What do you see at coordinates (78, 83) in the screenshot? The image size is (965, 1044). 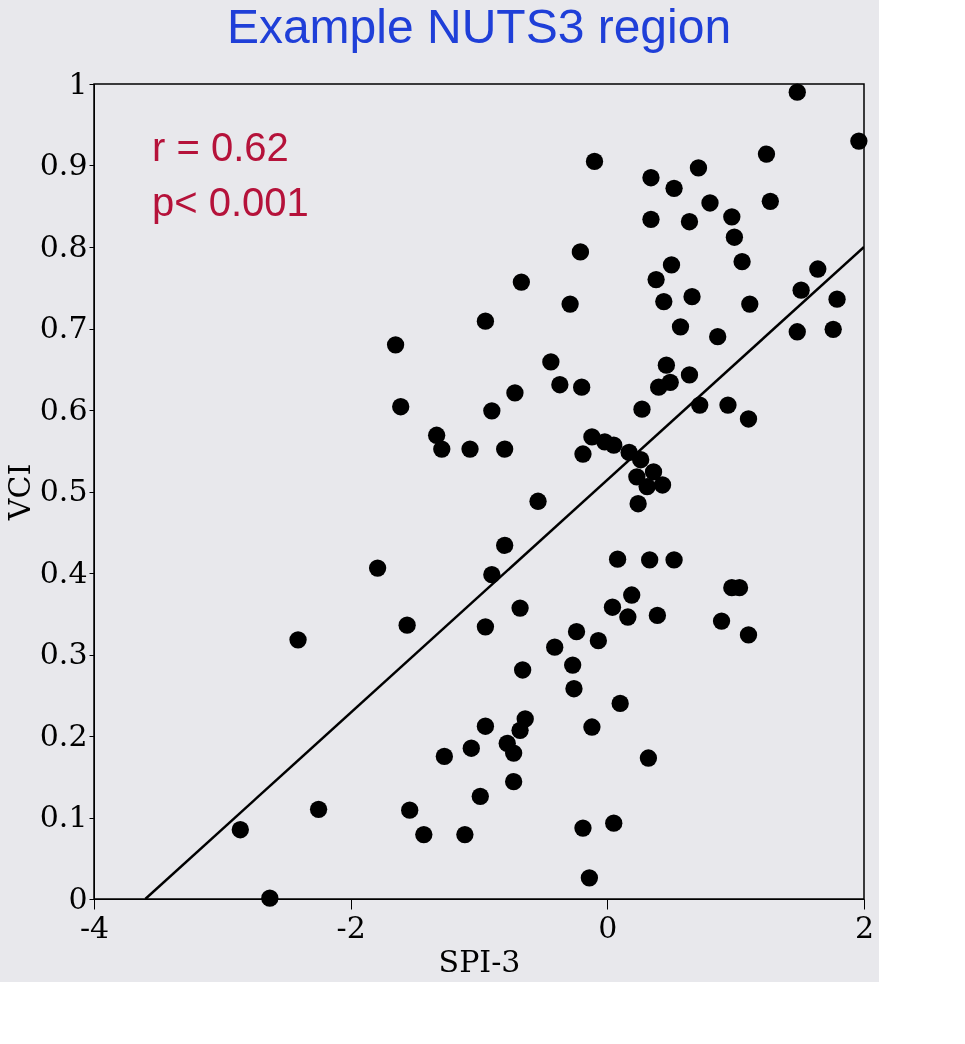 I see `y-tick-label: 1` at bounding box center [78, 83].